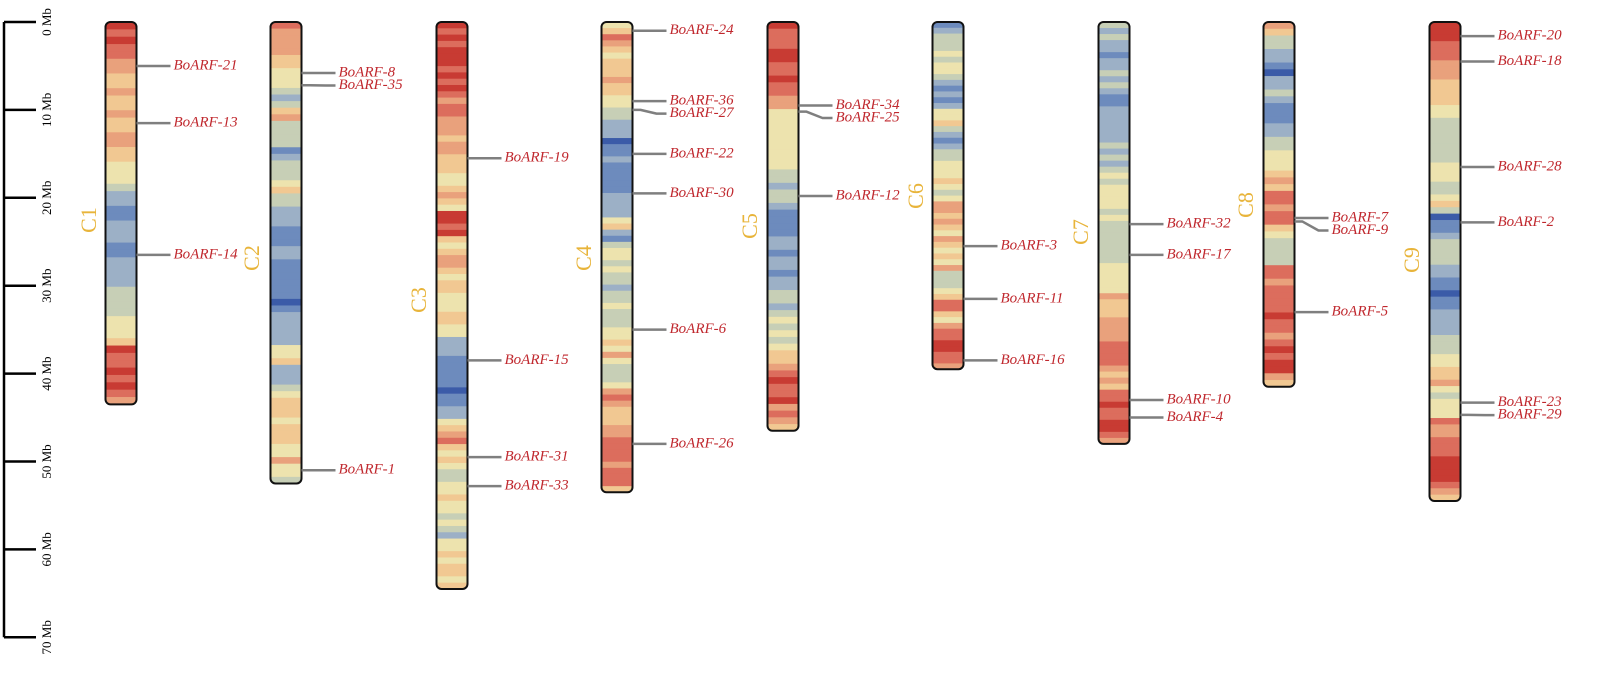  I want to click on chromosome-label: C2, so click(251, 258).